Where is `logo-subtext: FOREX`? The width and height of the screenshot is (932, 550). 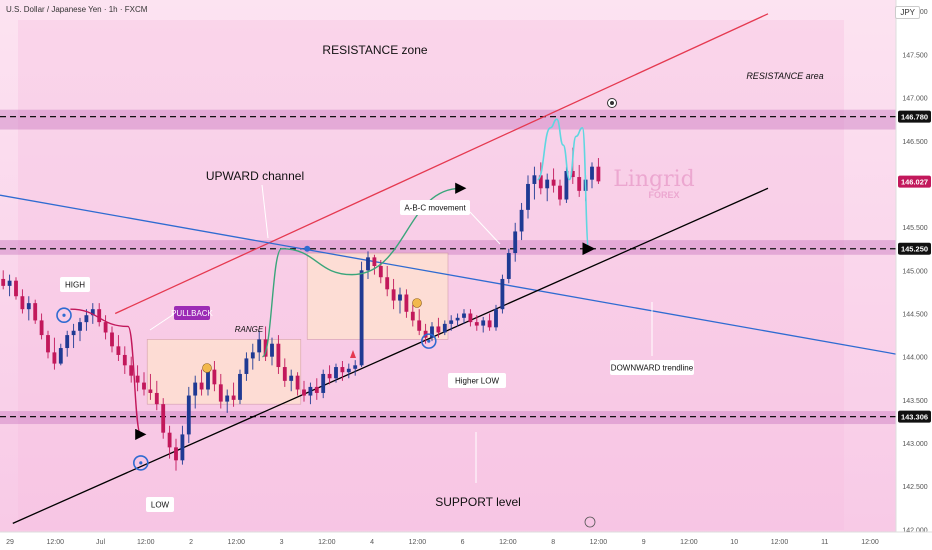
logo-subtext: FOREX is located at coordinates (663, 195).